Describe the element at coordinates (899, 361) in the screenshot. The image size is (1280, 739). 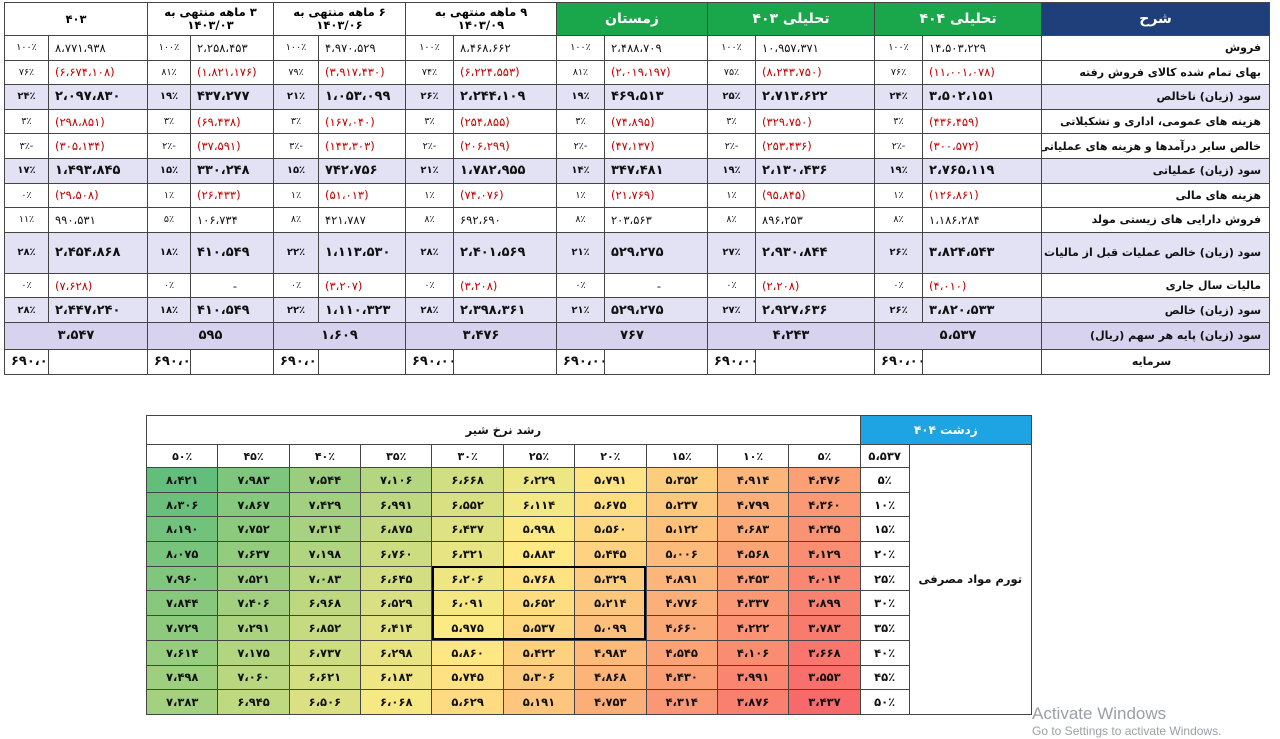
I see `capital-value: ۶۹۰،۰۰۰` at that location.